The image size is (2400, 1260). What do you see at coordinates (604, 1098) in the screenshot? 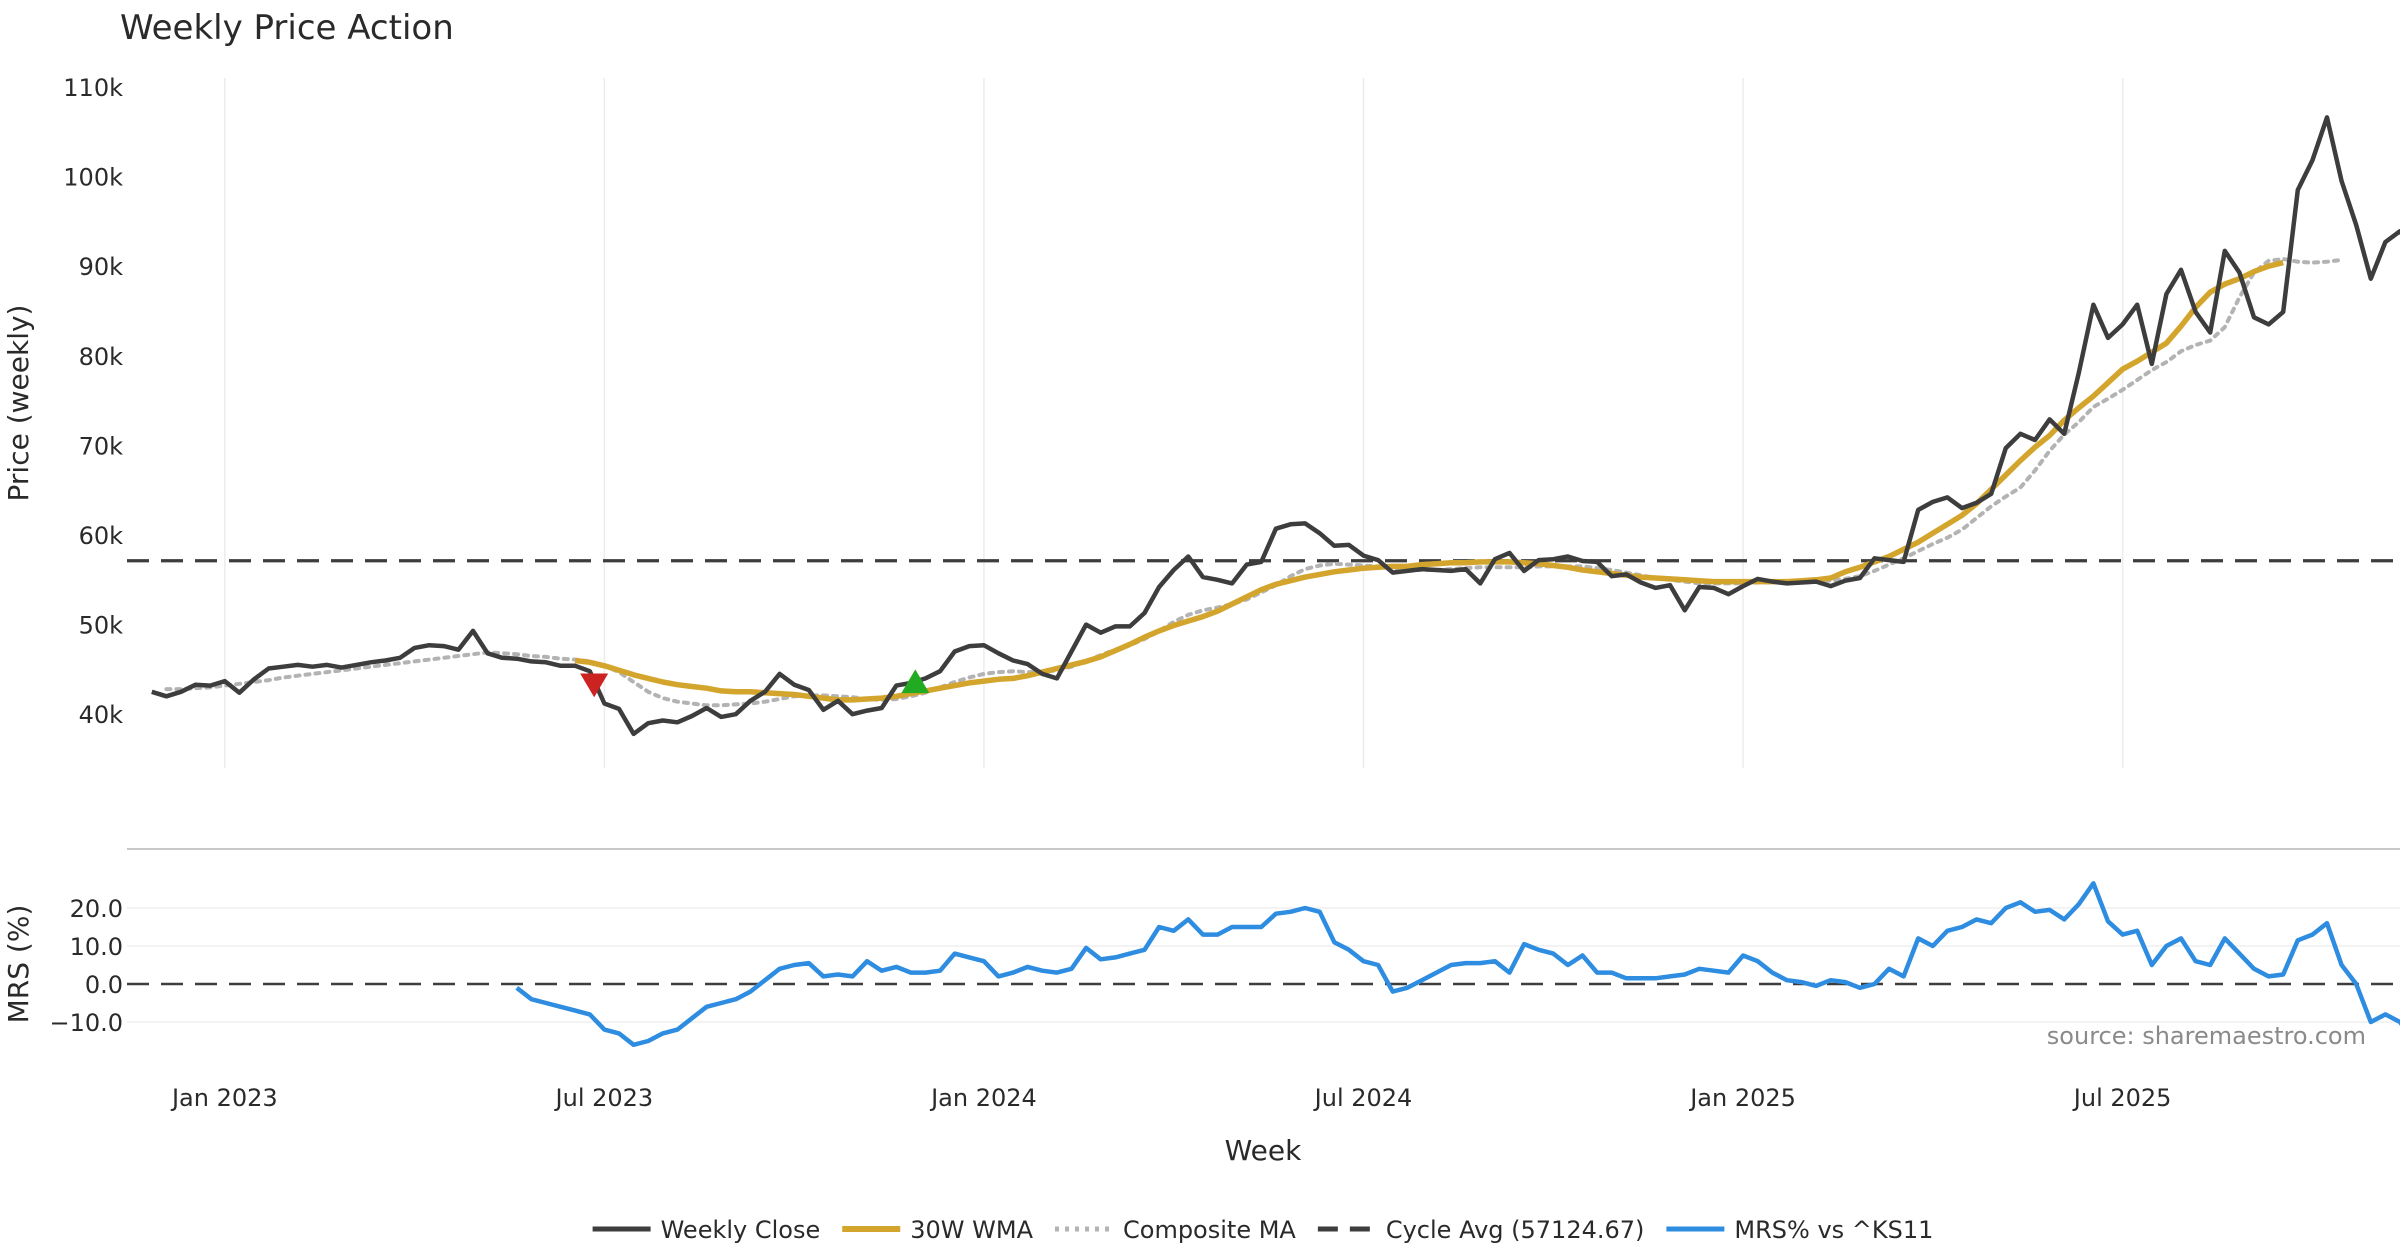
I see `x-tick-2: Jul 2023` at bounding box center [604, 1098].